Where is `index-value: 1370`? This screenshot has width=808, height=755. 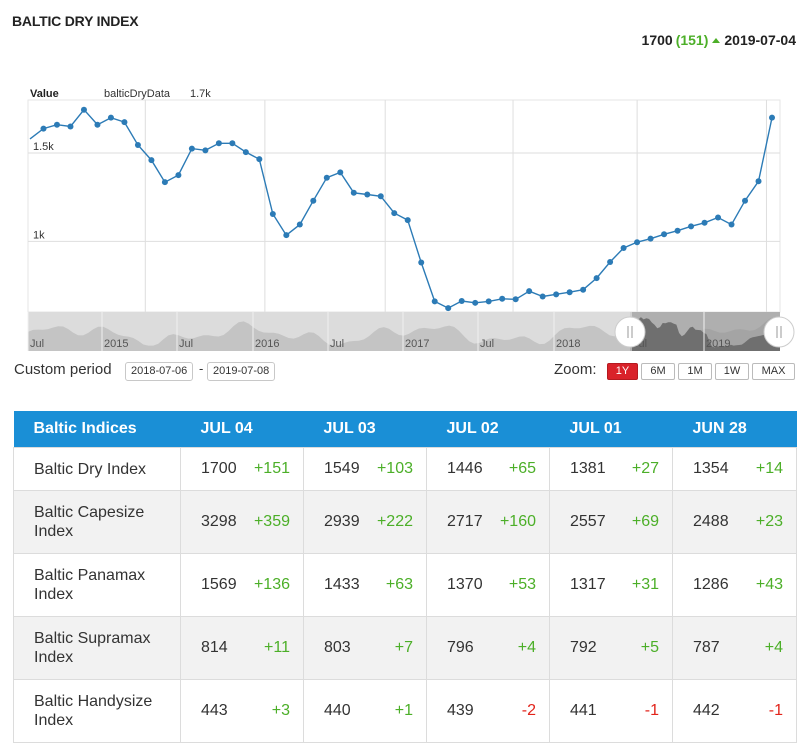
index-value: 1370 is located at coordinates (465, 584).